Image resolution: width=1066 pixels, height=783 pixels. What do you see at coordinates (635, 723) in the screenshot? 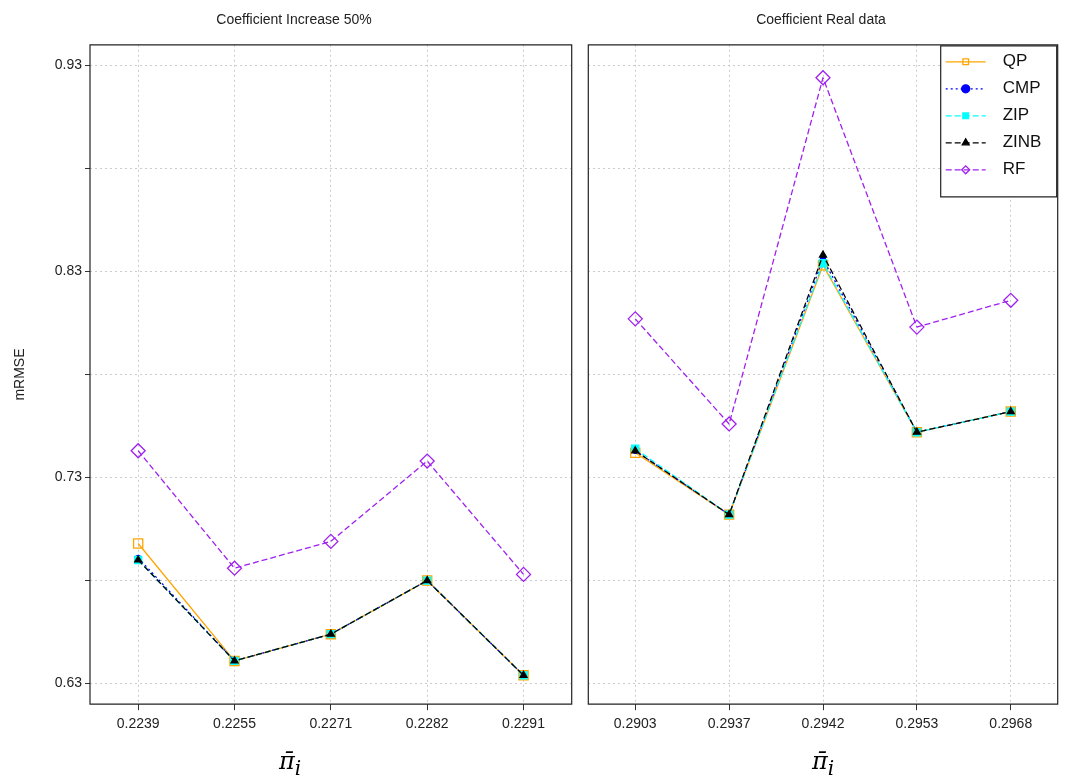
I see `x-tick-label: 0.2903` at bounding box center [635, 723].